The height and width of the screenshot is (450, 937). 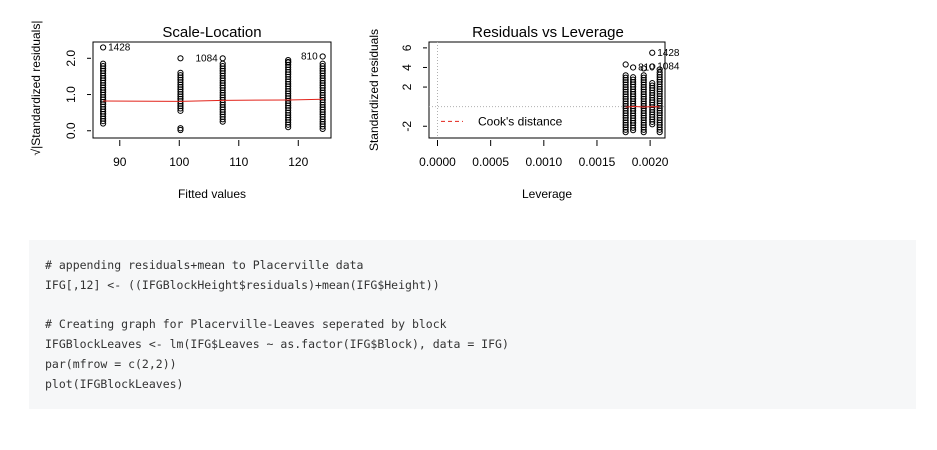 What do you see at coordinates (111, 363) in the screenshot?
I see `code-line: par(mfrow = c(2,2))` at bounding box center [111, 363].